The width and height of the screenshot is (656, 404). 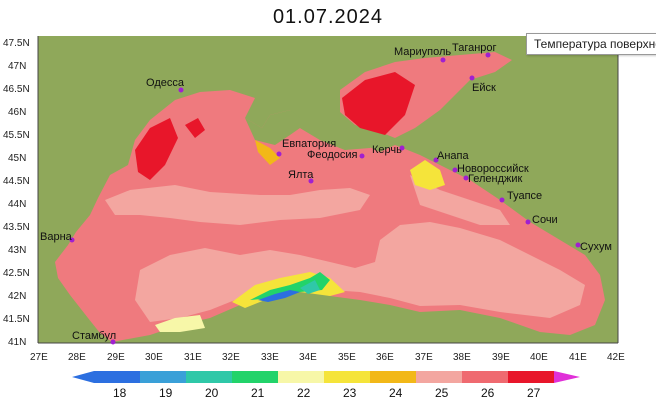 I want to click on lat-label: 45N, so click(x=17, y=158).